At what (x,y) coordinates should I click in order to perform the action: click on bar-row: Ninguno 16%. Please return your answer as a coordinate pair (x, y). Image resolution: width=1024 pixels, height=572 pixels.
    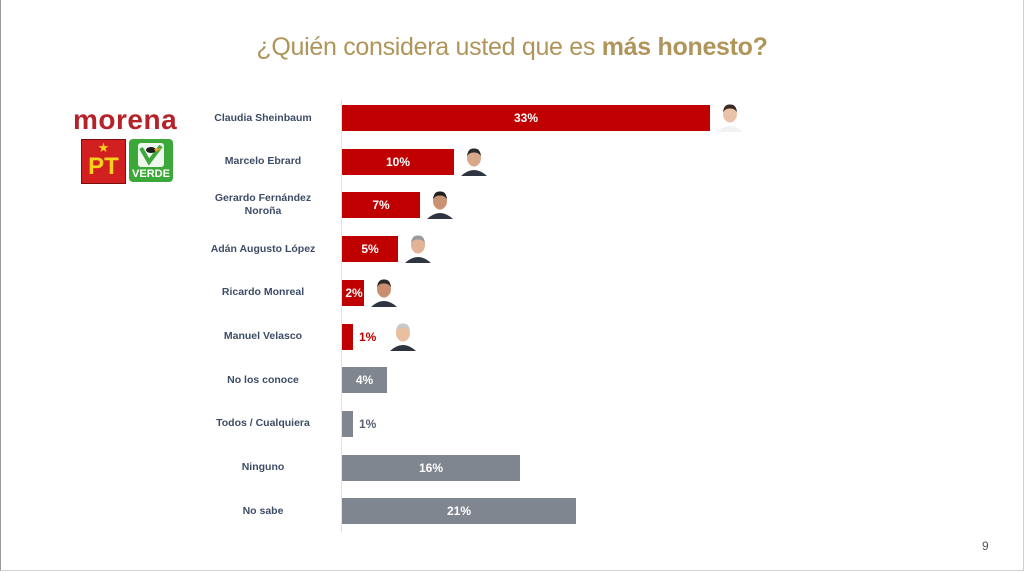
    Looking at the image, I should click on (512, 468).